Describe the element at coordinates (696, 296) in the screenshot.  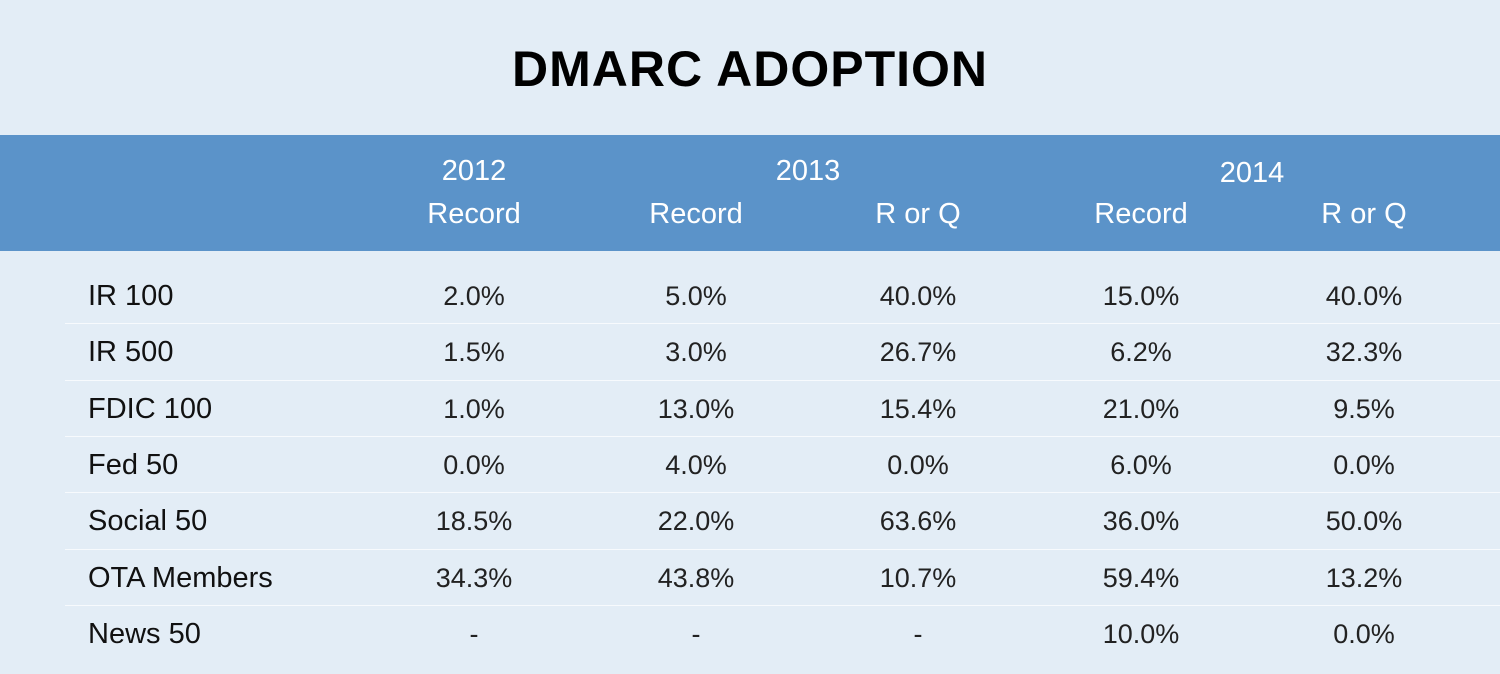
I see `table-cell: 5.0%` at that location.